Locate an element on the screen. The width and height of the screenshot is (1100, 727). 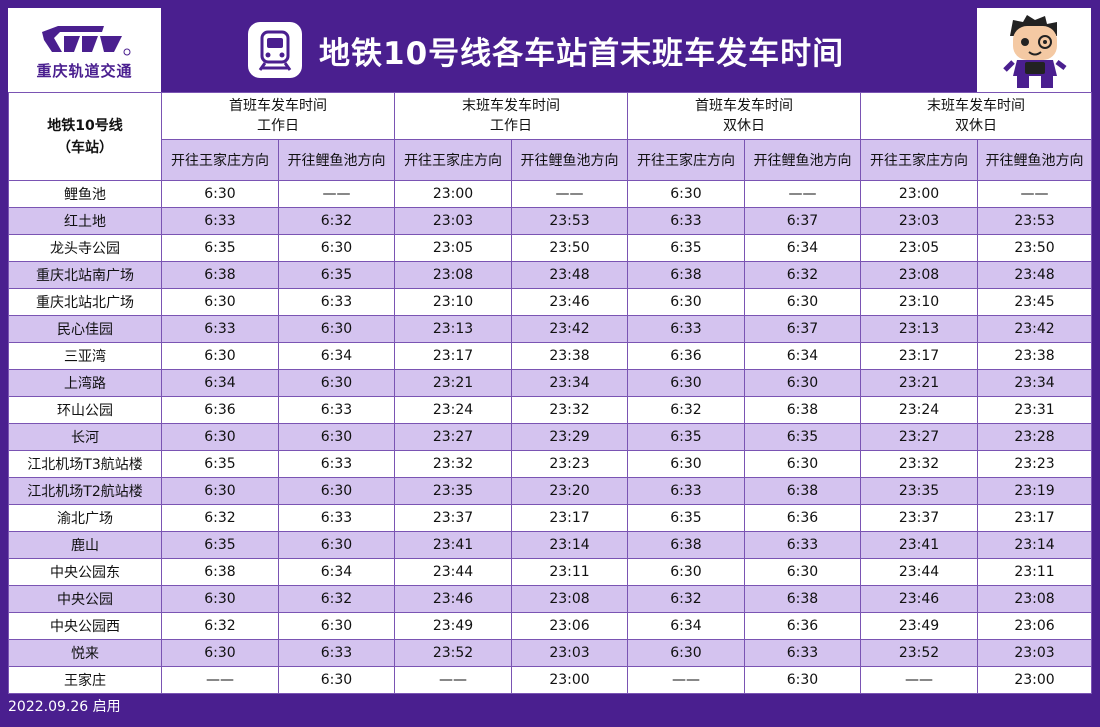
departure-time: 23:41 is located at coordinates (453, 545).